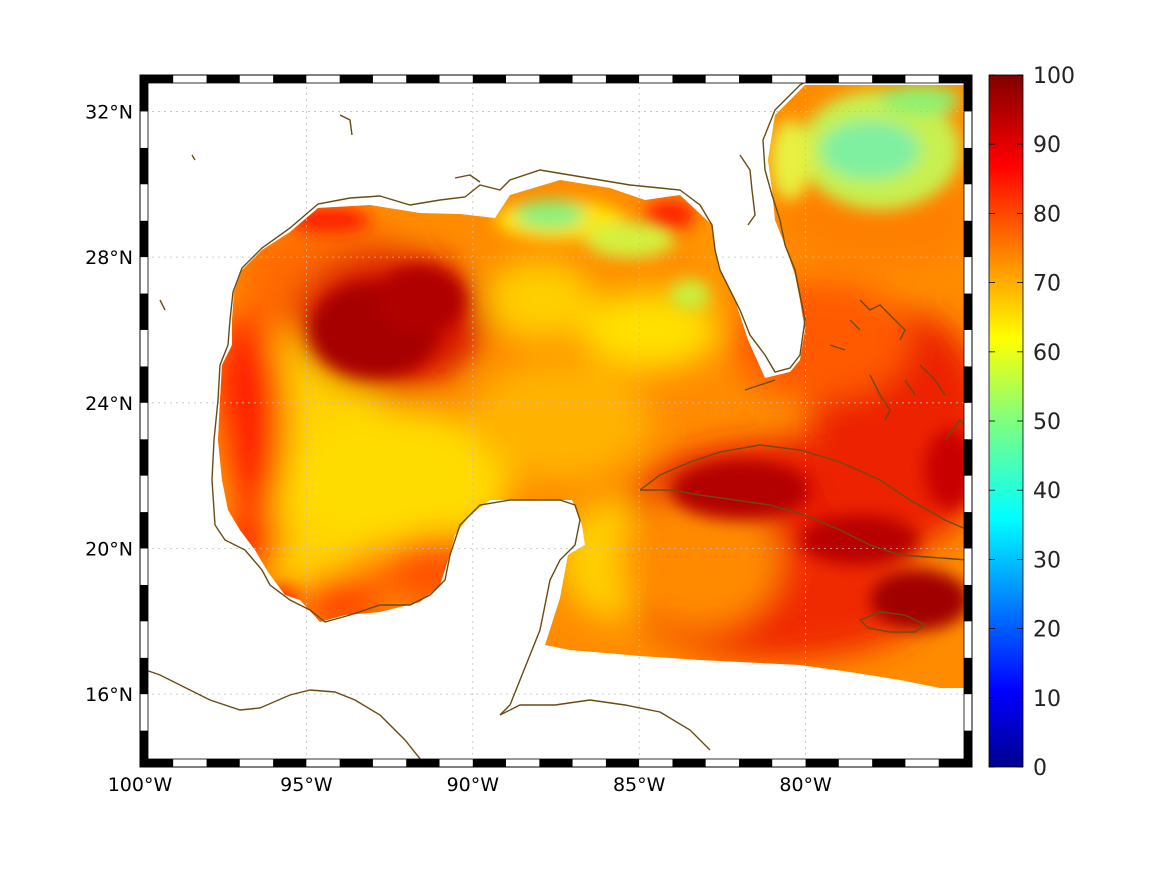 This screenshot has width=1167, height=875. I want to click on colorbar-tick-label: 10, so click(1047, 699).